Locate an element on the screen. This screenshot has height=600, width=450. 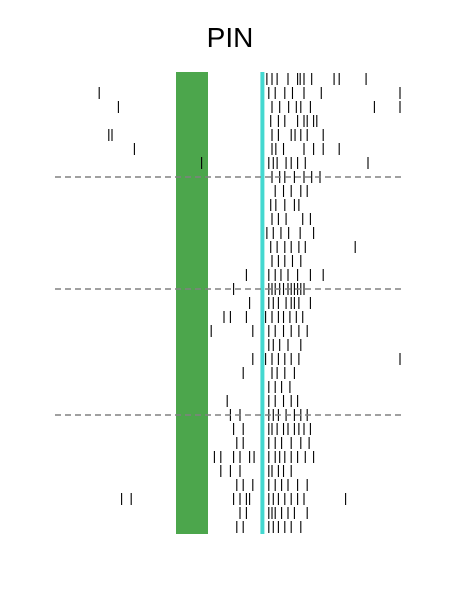
stimulus-band is located at coordinates (192, 303).